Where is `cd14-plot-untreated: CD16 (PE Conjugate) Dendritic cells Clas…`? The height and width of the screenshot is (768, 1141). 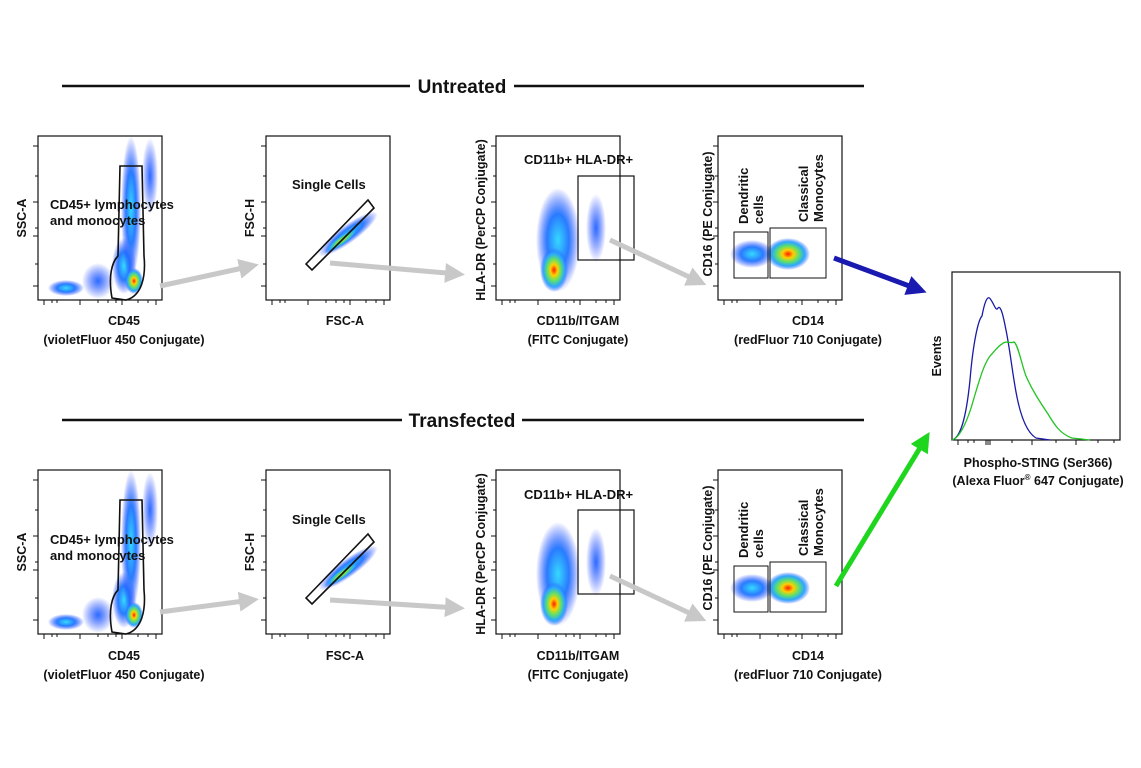
cd14-plot-untreated: CD16 (PE Conjugate) Dendritic cells Clas… is located at coordinates (791, 241).